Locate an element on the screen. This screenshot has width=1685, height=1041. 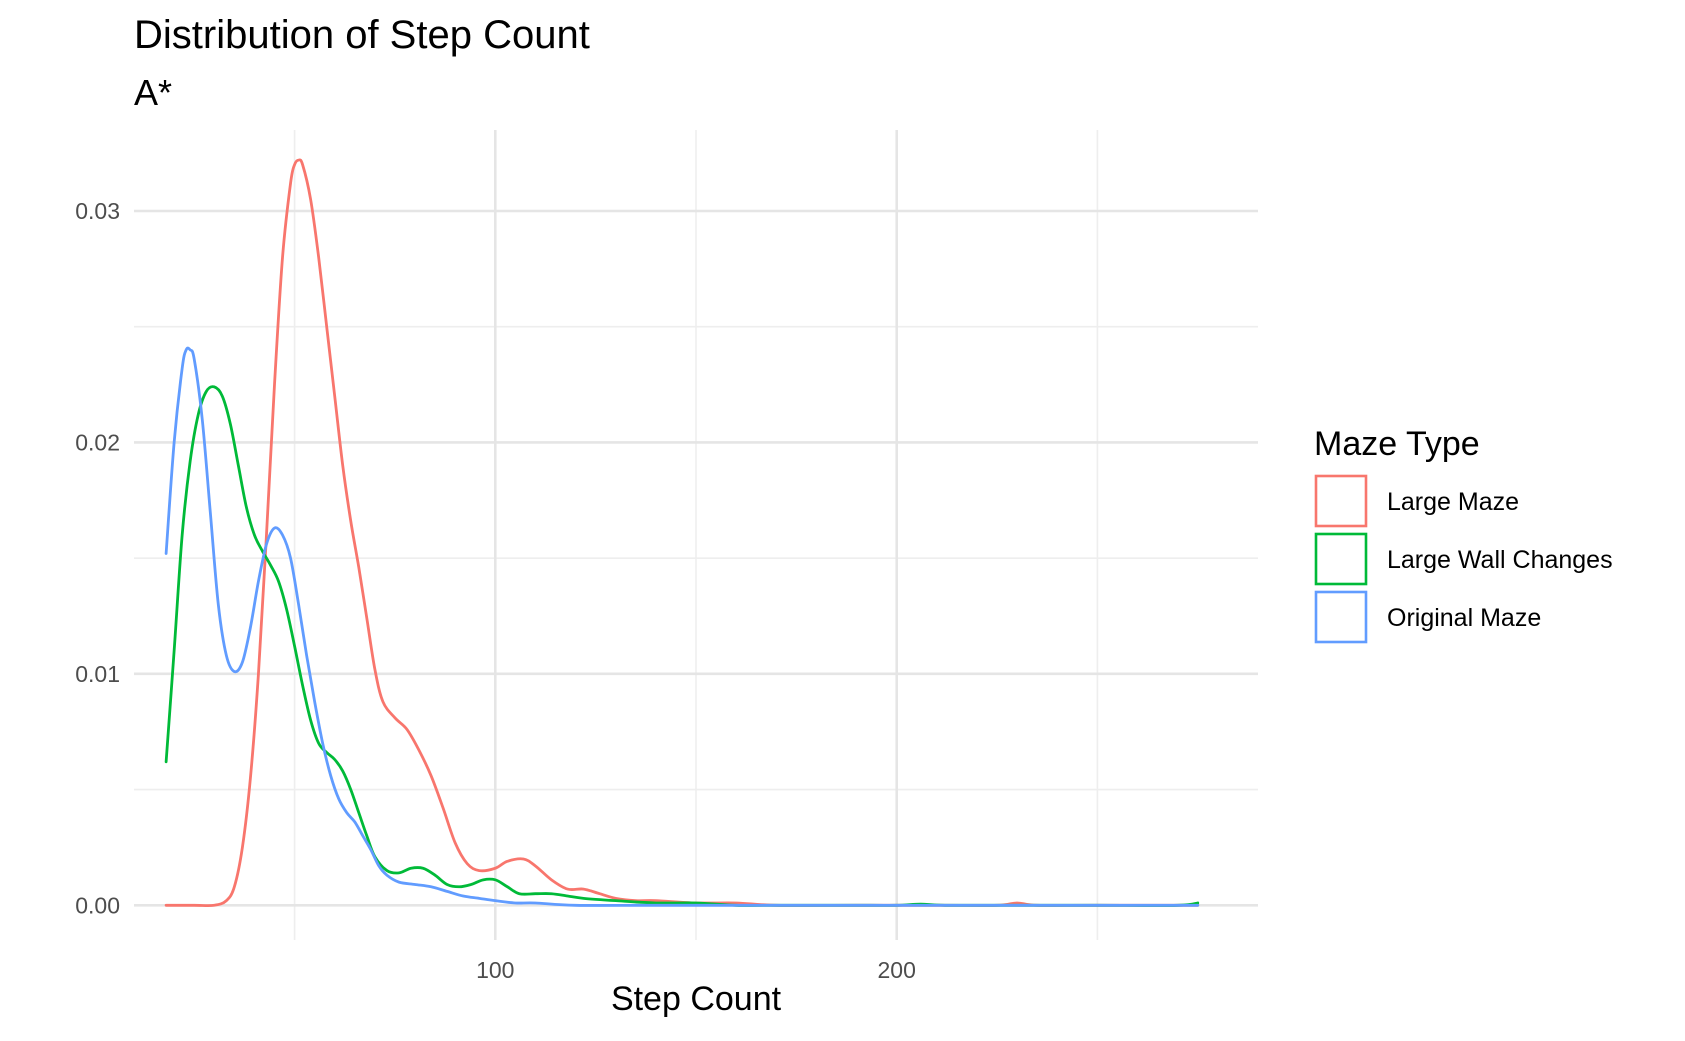
legend-label-large-wall-changes: Large Wall Changes is located at coordinates (1500, 560).